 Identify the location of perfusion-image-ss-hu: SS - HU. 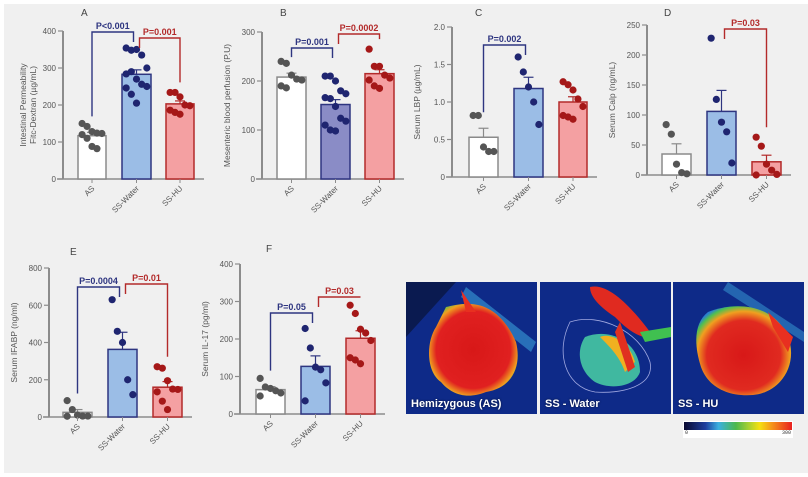
(738, 348).